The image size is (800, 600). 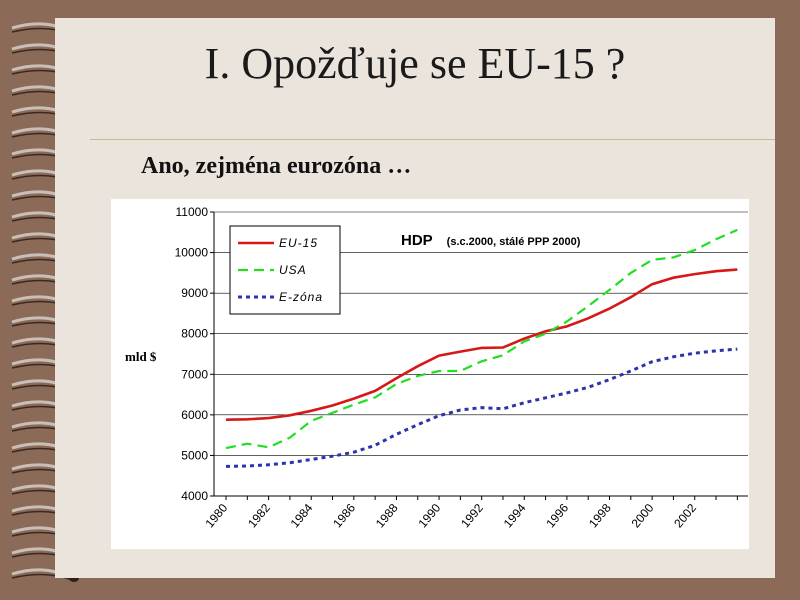 What do you see at coordinates (429, 516) in the screenshot?
I see `x-tick-label: 1990` at bounding box center [429, 516].